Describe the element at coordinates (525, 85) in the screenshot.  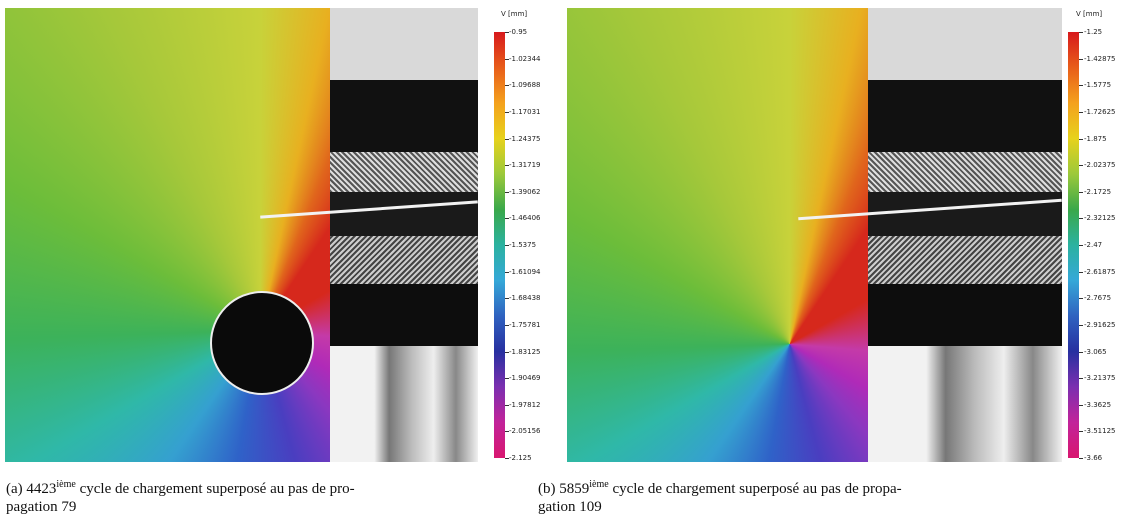
I see `colorbar-label: -1.09688` at that location.